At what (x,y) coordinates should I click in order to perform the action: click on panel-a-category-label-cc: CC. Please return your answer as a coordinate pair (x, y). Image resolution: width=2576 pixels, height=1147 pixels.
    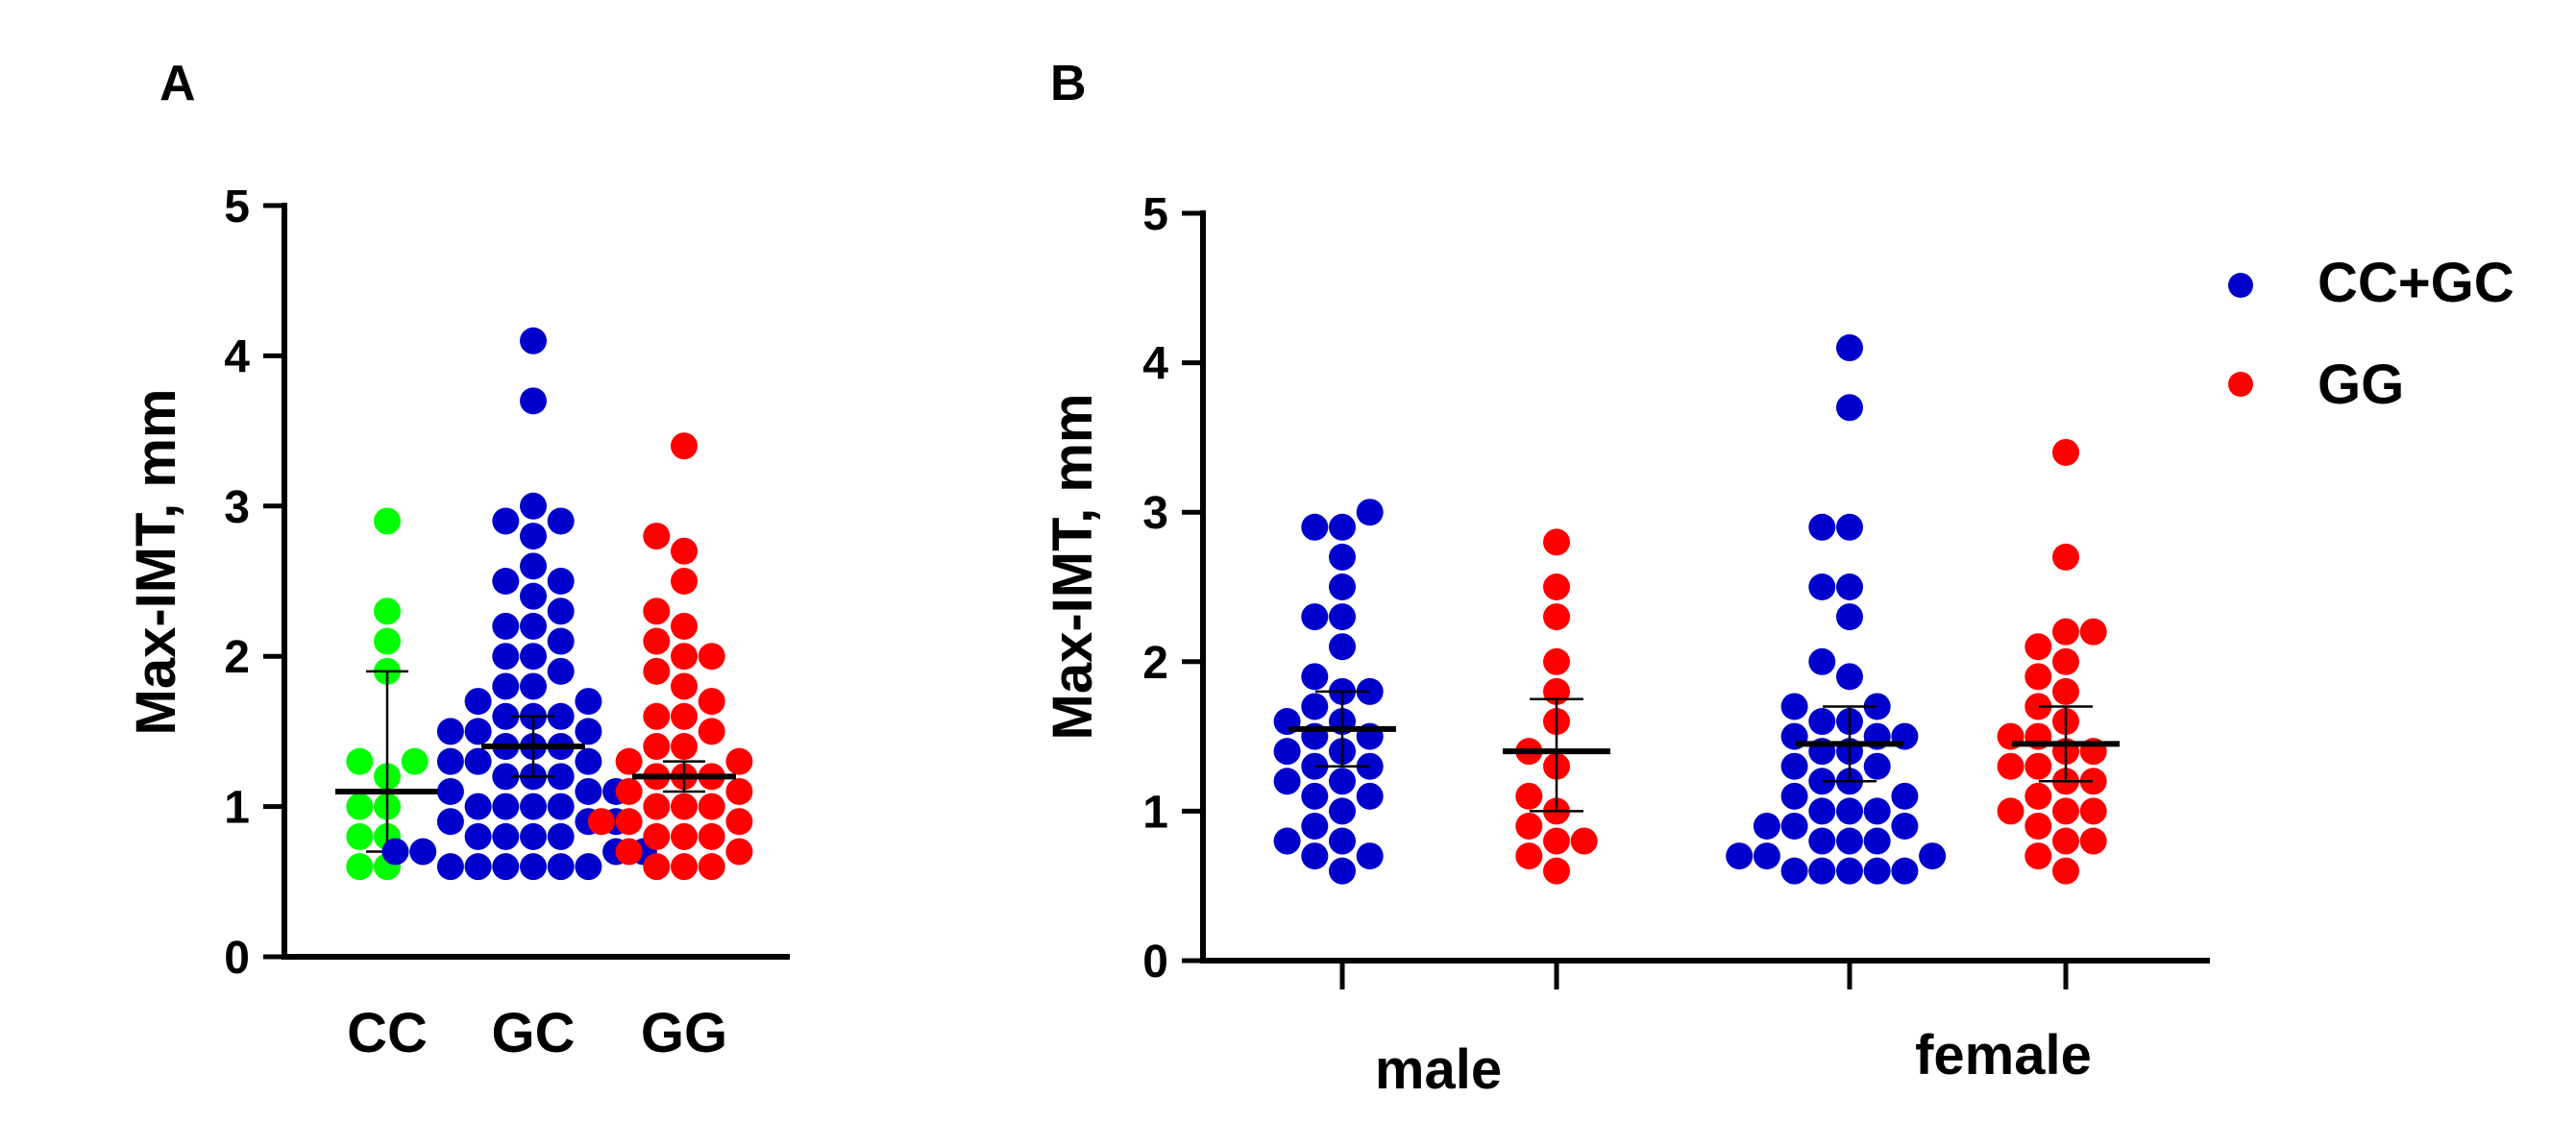
    Looking at the image, I should click on (387, 1033).